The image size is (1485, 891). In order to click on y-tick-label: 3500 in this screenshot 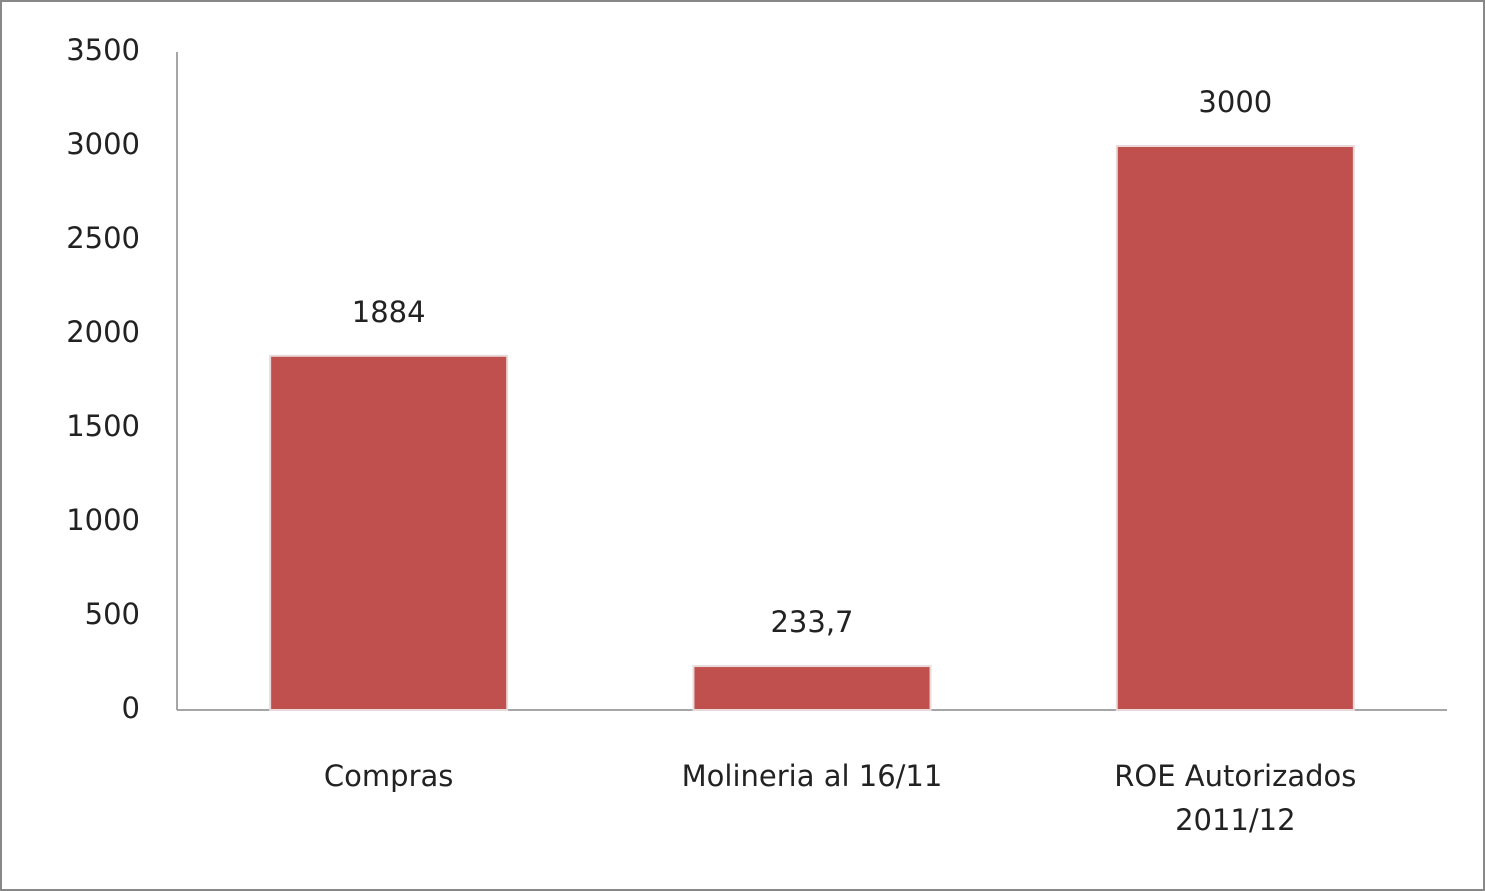, I will do `click(103, 50)`.